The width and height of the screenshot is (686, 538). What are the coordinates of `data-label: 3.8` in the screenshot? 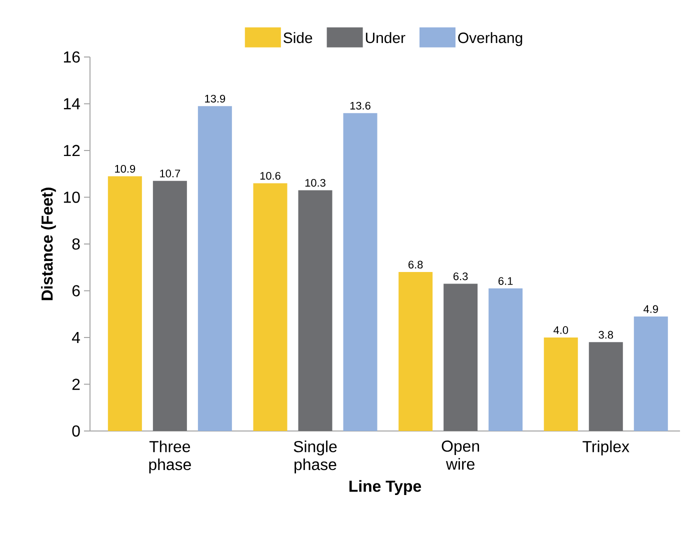 It's located at (606, 334).